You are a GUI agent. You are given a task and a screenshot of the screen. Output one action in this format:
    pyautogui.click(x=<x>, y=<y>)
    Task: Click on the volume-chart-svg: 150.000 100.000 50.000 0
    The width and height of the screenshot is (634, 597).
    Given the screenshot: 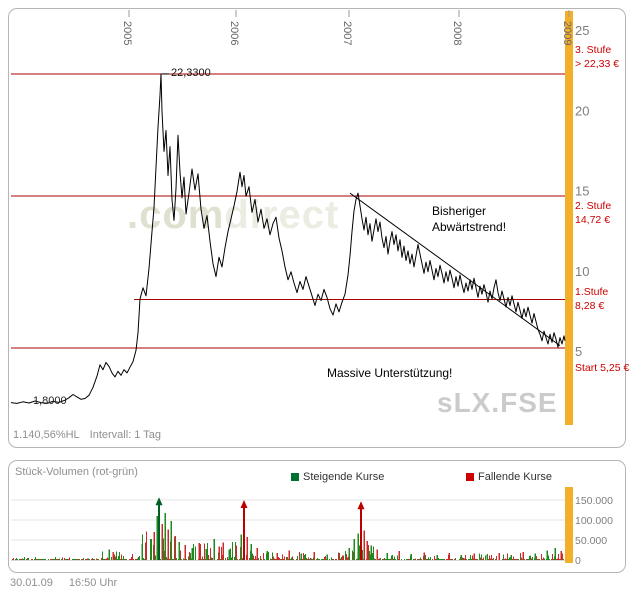 What is the action you would take?
    pyautogui.click(x=312, y=527)
    